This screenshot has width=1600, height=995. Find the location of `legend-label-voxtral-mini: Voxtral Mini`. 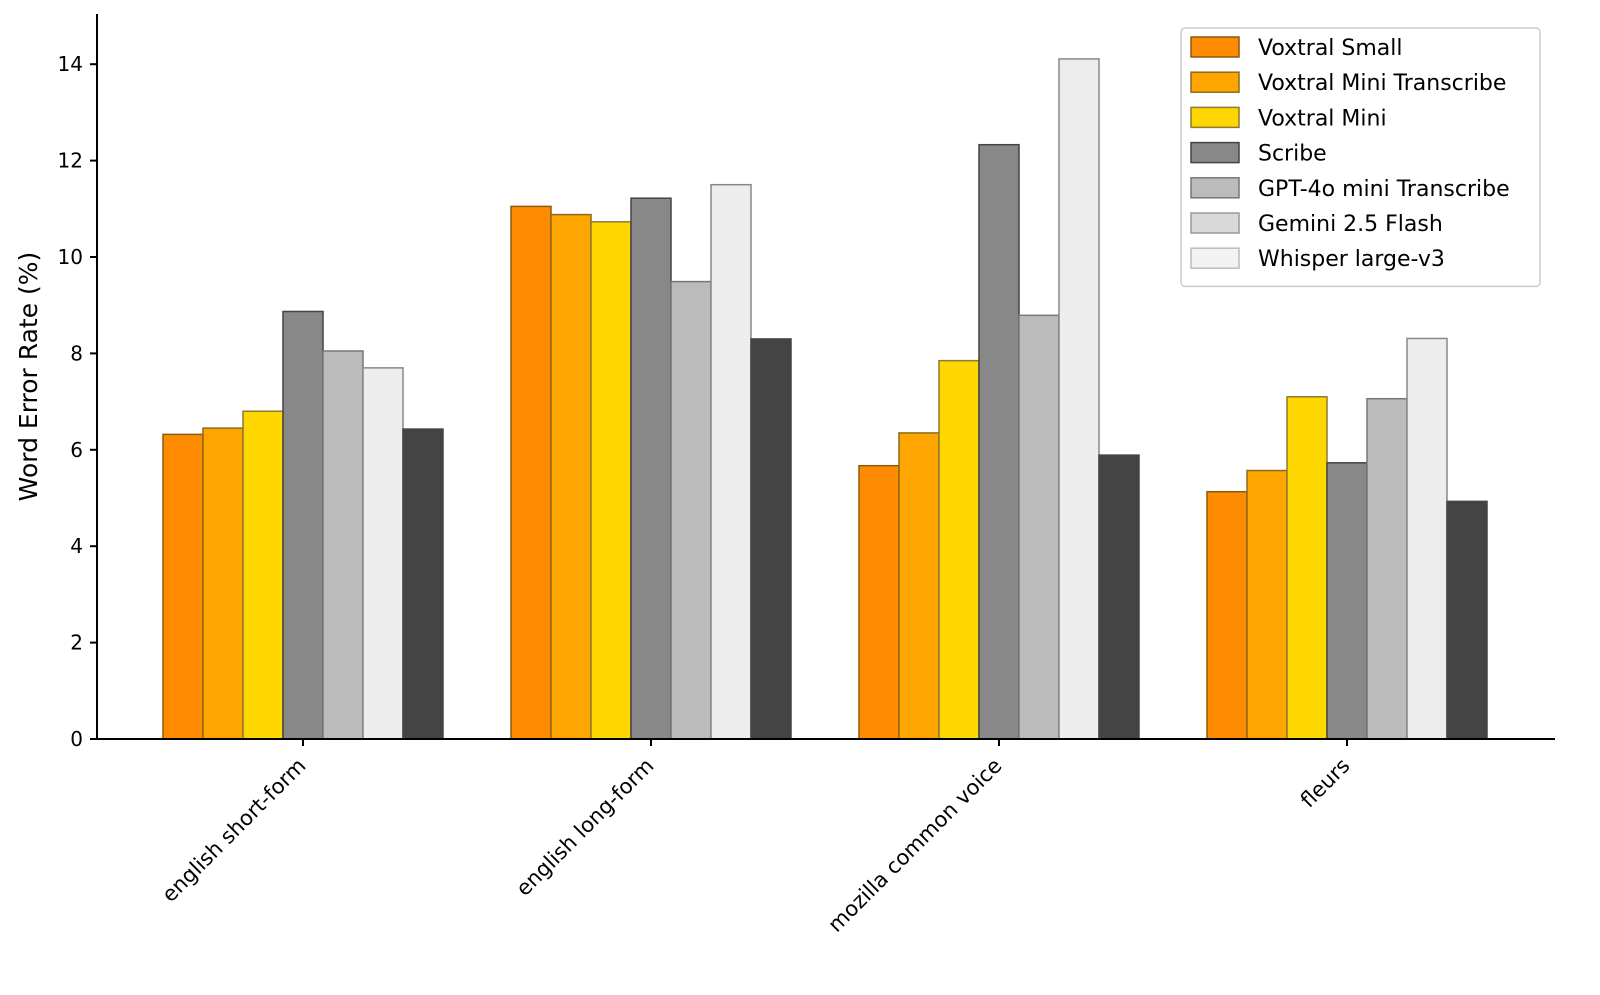

legend-label-voxtral-mini: Voxtral Mini is located at coordinates (1322, 118).